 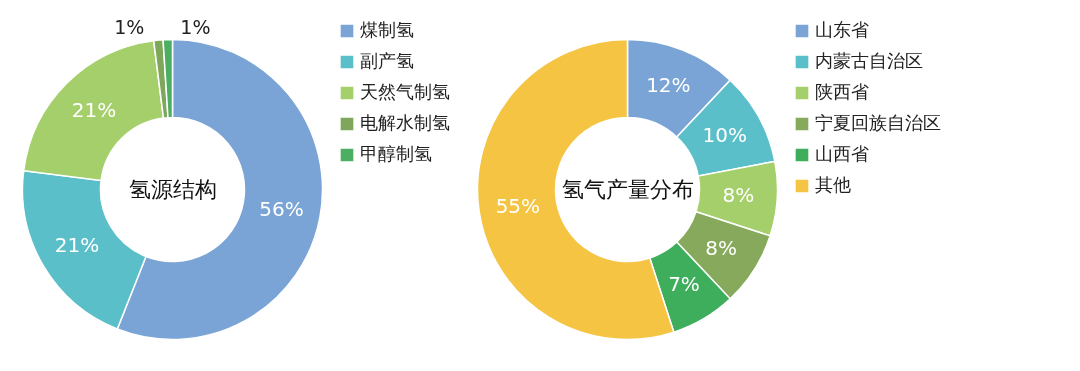 What do you see at coordinates (869, 60) in the screenshot?
I see `legend-label: 内蒙古自治区` at bounding box center [869, 60].